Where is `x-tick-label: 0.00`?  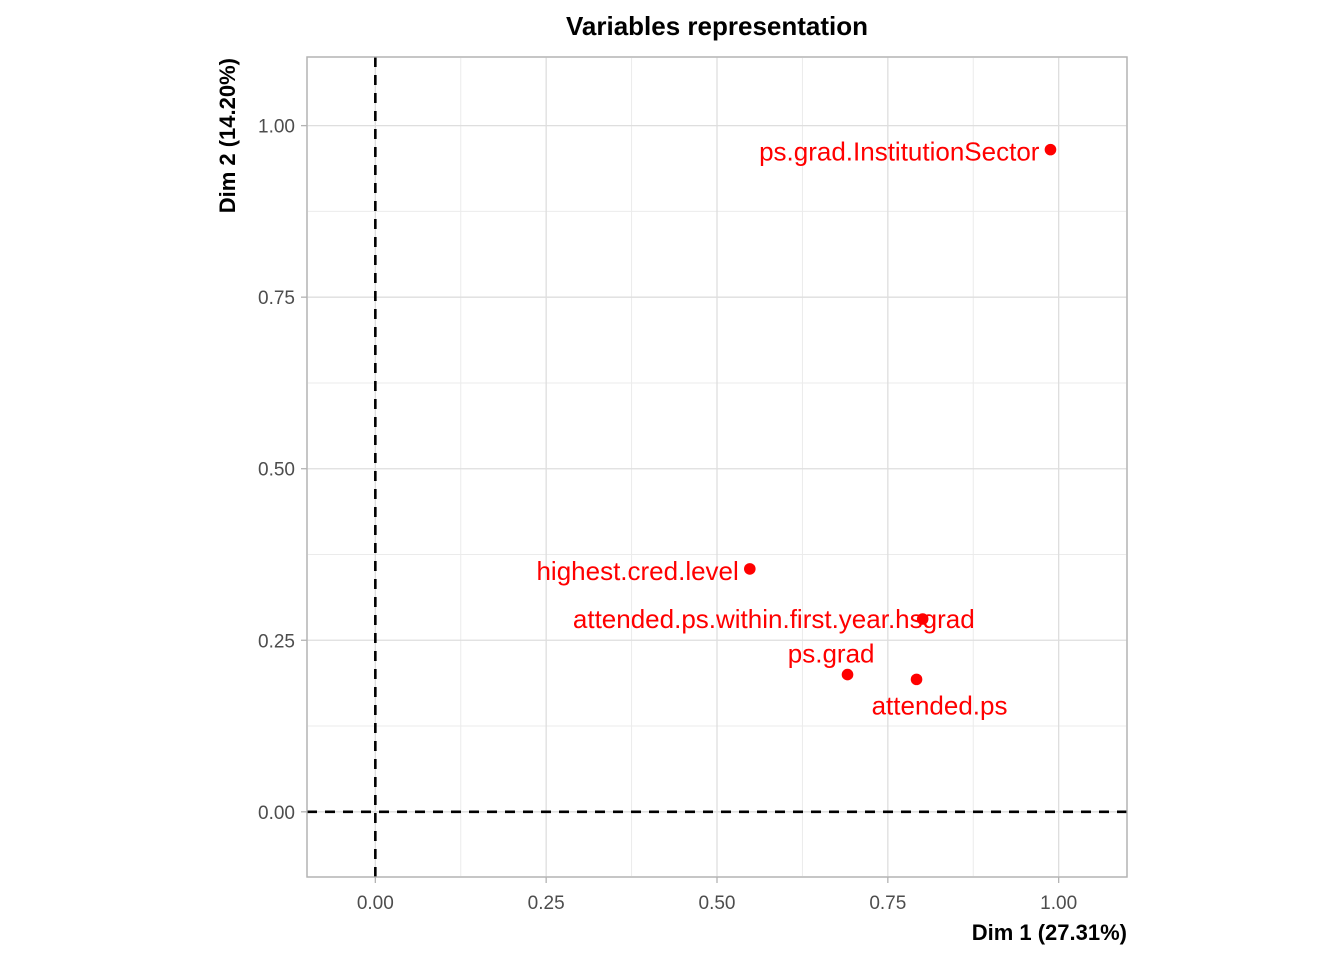 x-tick-label: 0.00 is located at coordinates (375, 903).